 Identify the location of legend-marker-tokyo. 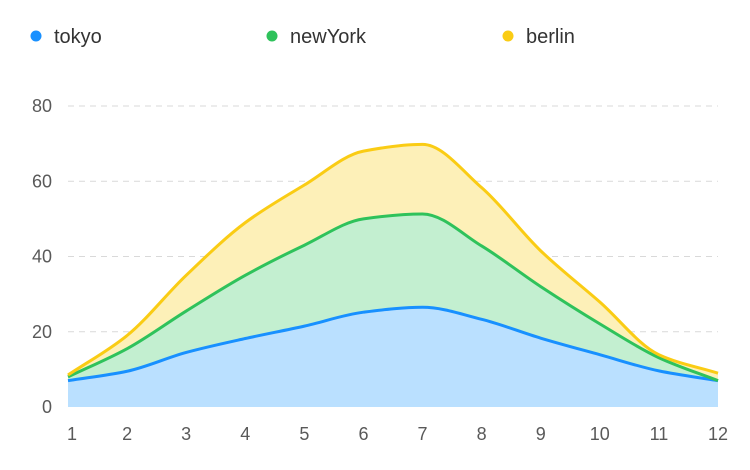
(36, 36).